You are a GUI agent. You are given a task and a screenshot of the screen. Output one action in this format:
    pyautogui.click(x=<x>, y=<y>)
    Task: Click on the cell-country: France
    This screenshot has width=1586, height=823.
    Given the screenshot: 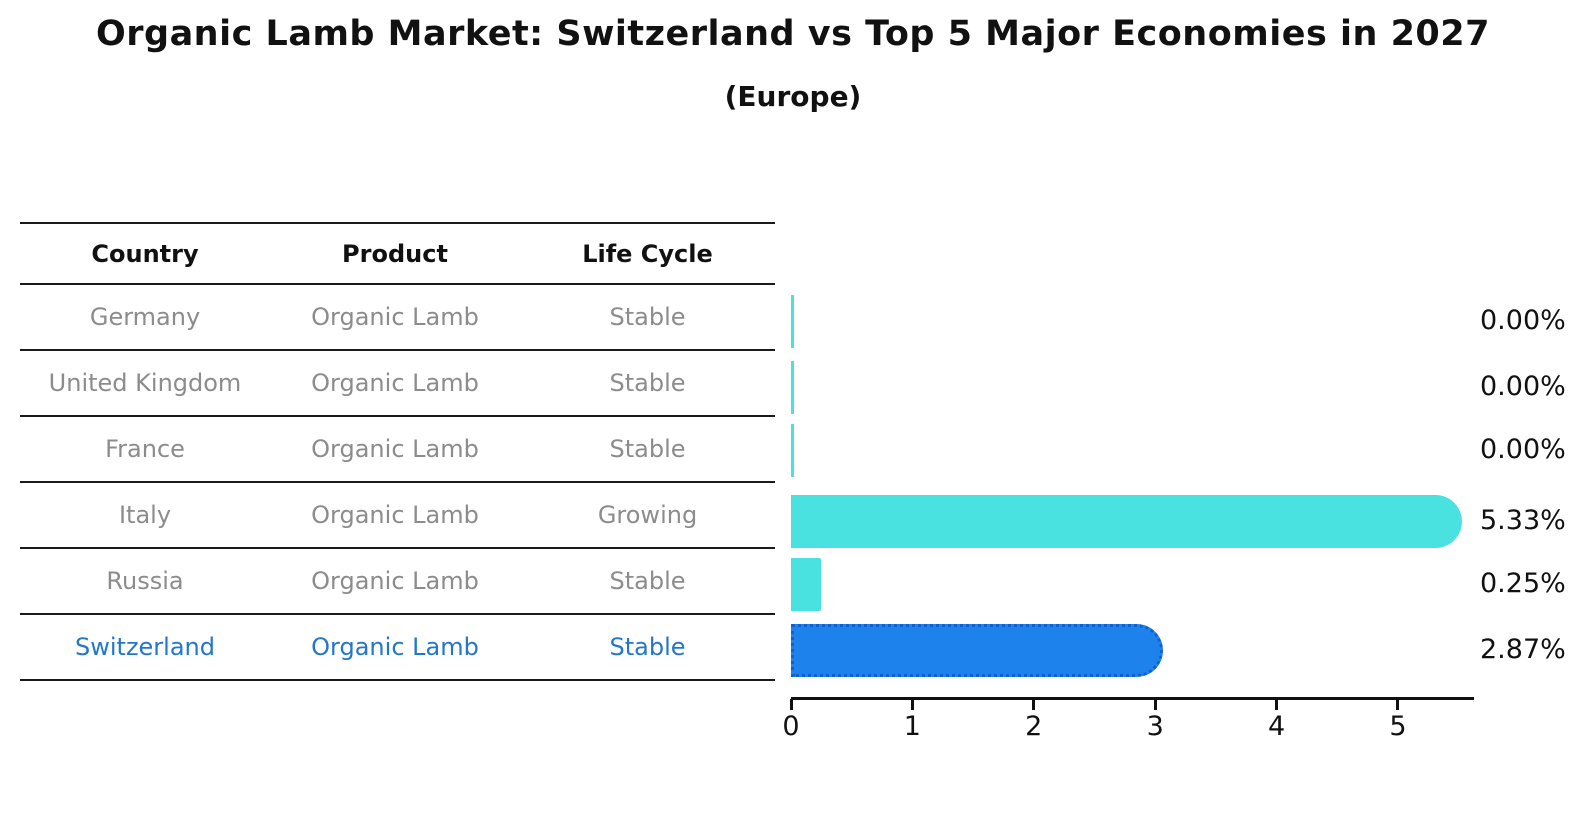 What is the action you would take?
    pyautogui.click(x=145, y=449)
    